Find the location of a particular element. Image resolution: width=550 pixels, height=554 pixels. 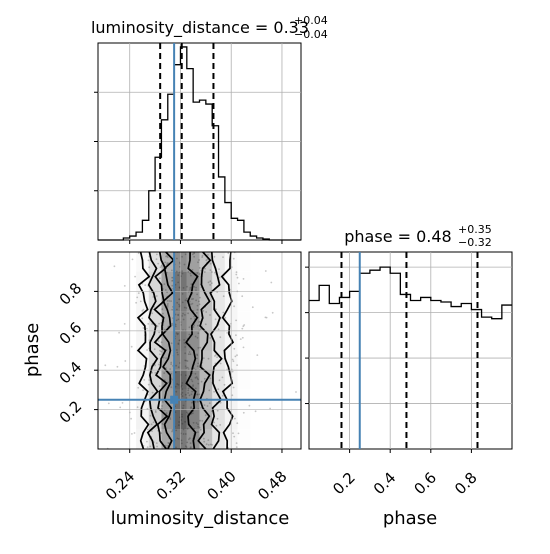

p1-histogram-step is located at coordinates (199, 143).